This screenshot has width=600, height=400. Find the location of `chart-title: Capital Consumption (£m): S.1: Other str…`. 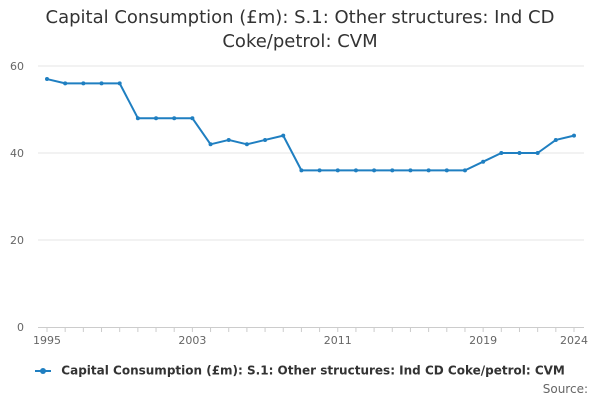

chart-title: Capital Consumption (£m): S.1: Other str… is located at coordinates (300, 29).